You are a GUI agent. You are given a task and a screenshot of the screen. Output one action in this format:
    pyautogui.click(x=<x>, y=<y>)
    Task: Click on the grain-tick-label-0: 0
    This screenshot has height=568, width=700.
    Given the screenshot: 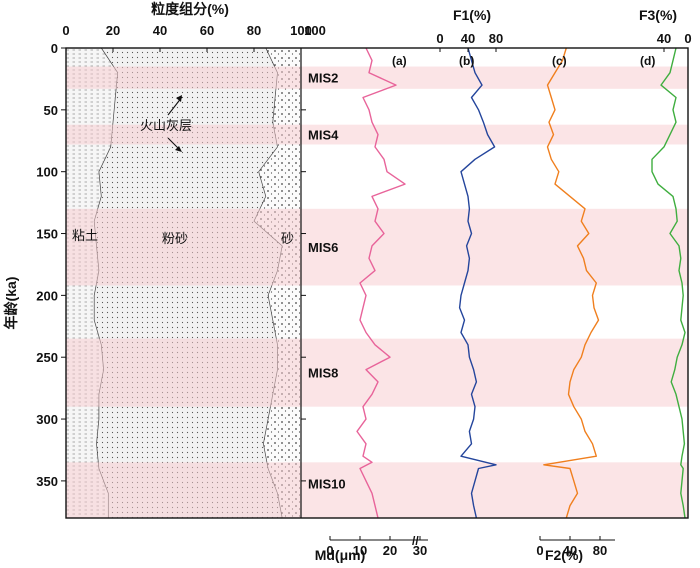 What is the action you would take?
    pyautogui.click(x=65, y=30)
    